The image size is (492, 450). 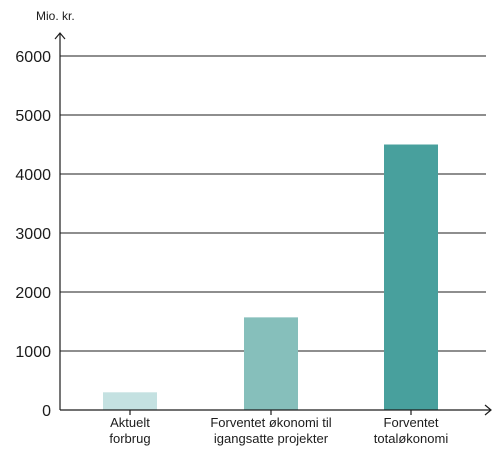 I want to click on x-category-label: Forventet, so click(x=411, y=422).